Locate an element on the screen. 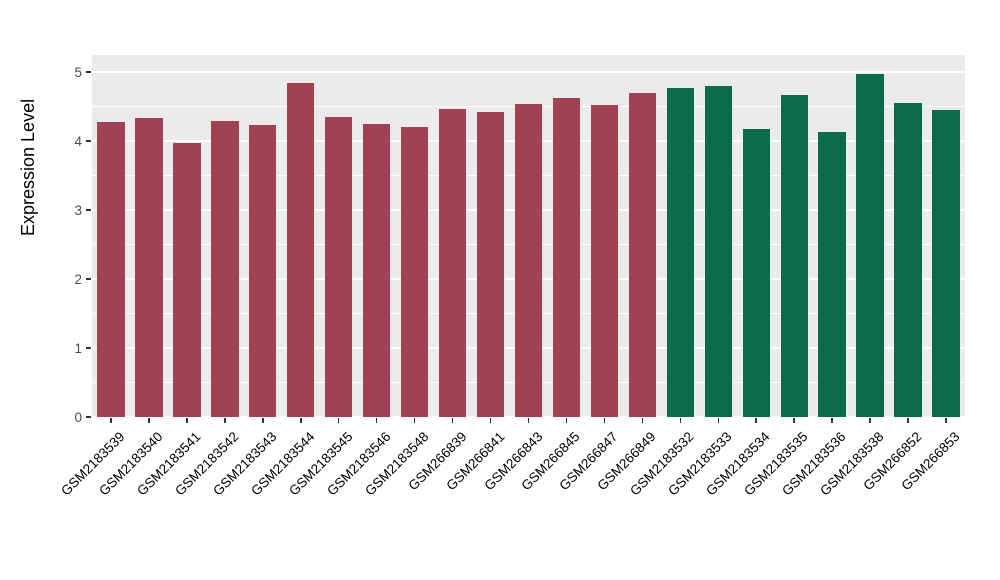 This screenshot has height=580, width=1000. y-tick-label: 4 is located at coordinates (78, 142).